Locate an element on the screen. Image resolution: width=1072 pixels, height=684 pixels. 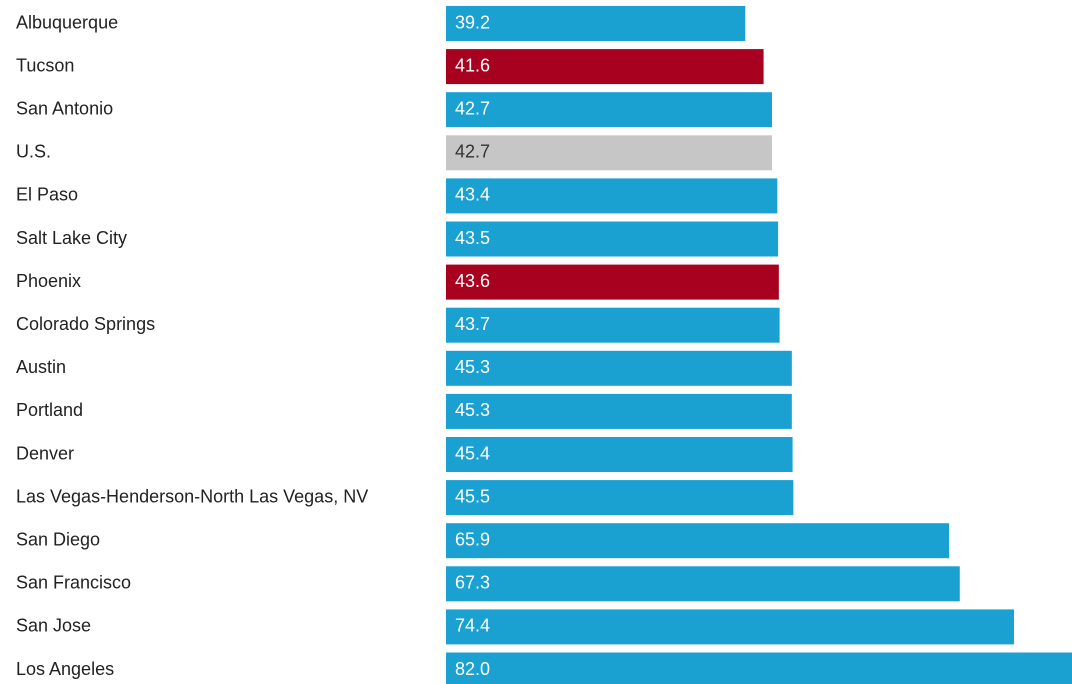
value-label: 43.4 is located at coordinates (472, 195).